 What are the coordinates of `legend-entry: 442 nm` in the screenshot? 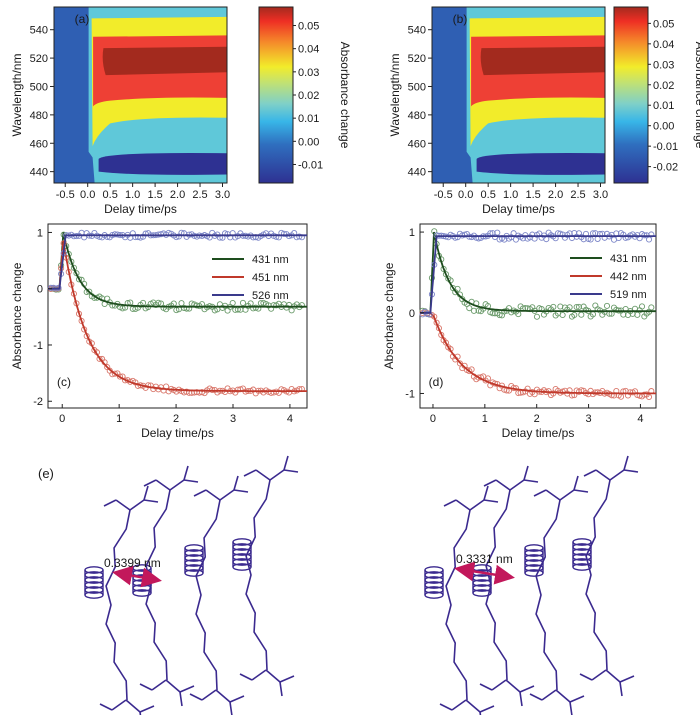 It's located at (628, 277).